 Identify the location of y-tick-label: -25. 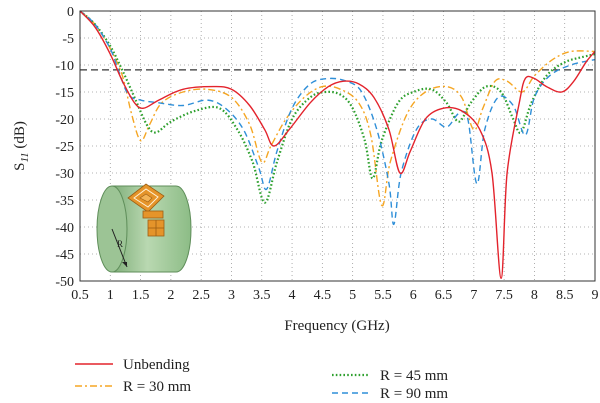
(64, 147).